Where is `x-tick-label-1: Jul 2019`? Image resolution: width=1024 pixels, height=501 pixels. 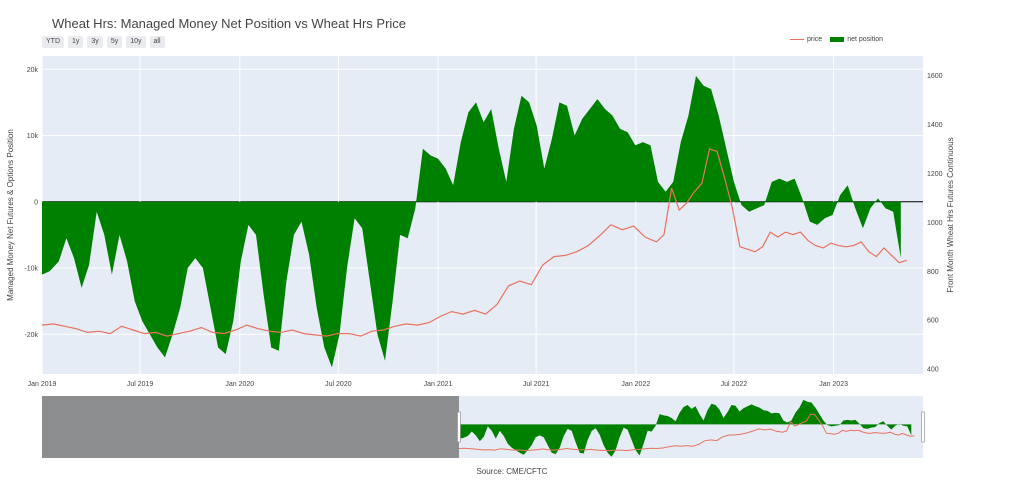
x-tick-label-1: Jul 2019 is located at coordinates (140, 384).